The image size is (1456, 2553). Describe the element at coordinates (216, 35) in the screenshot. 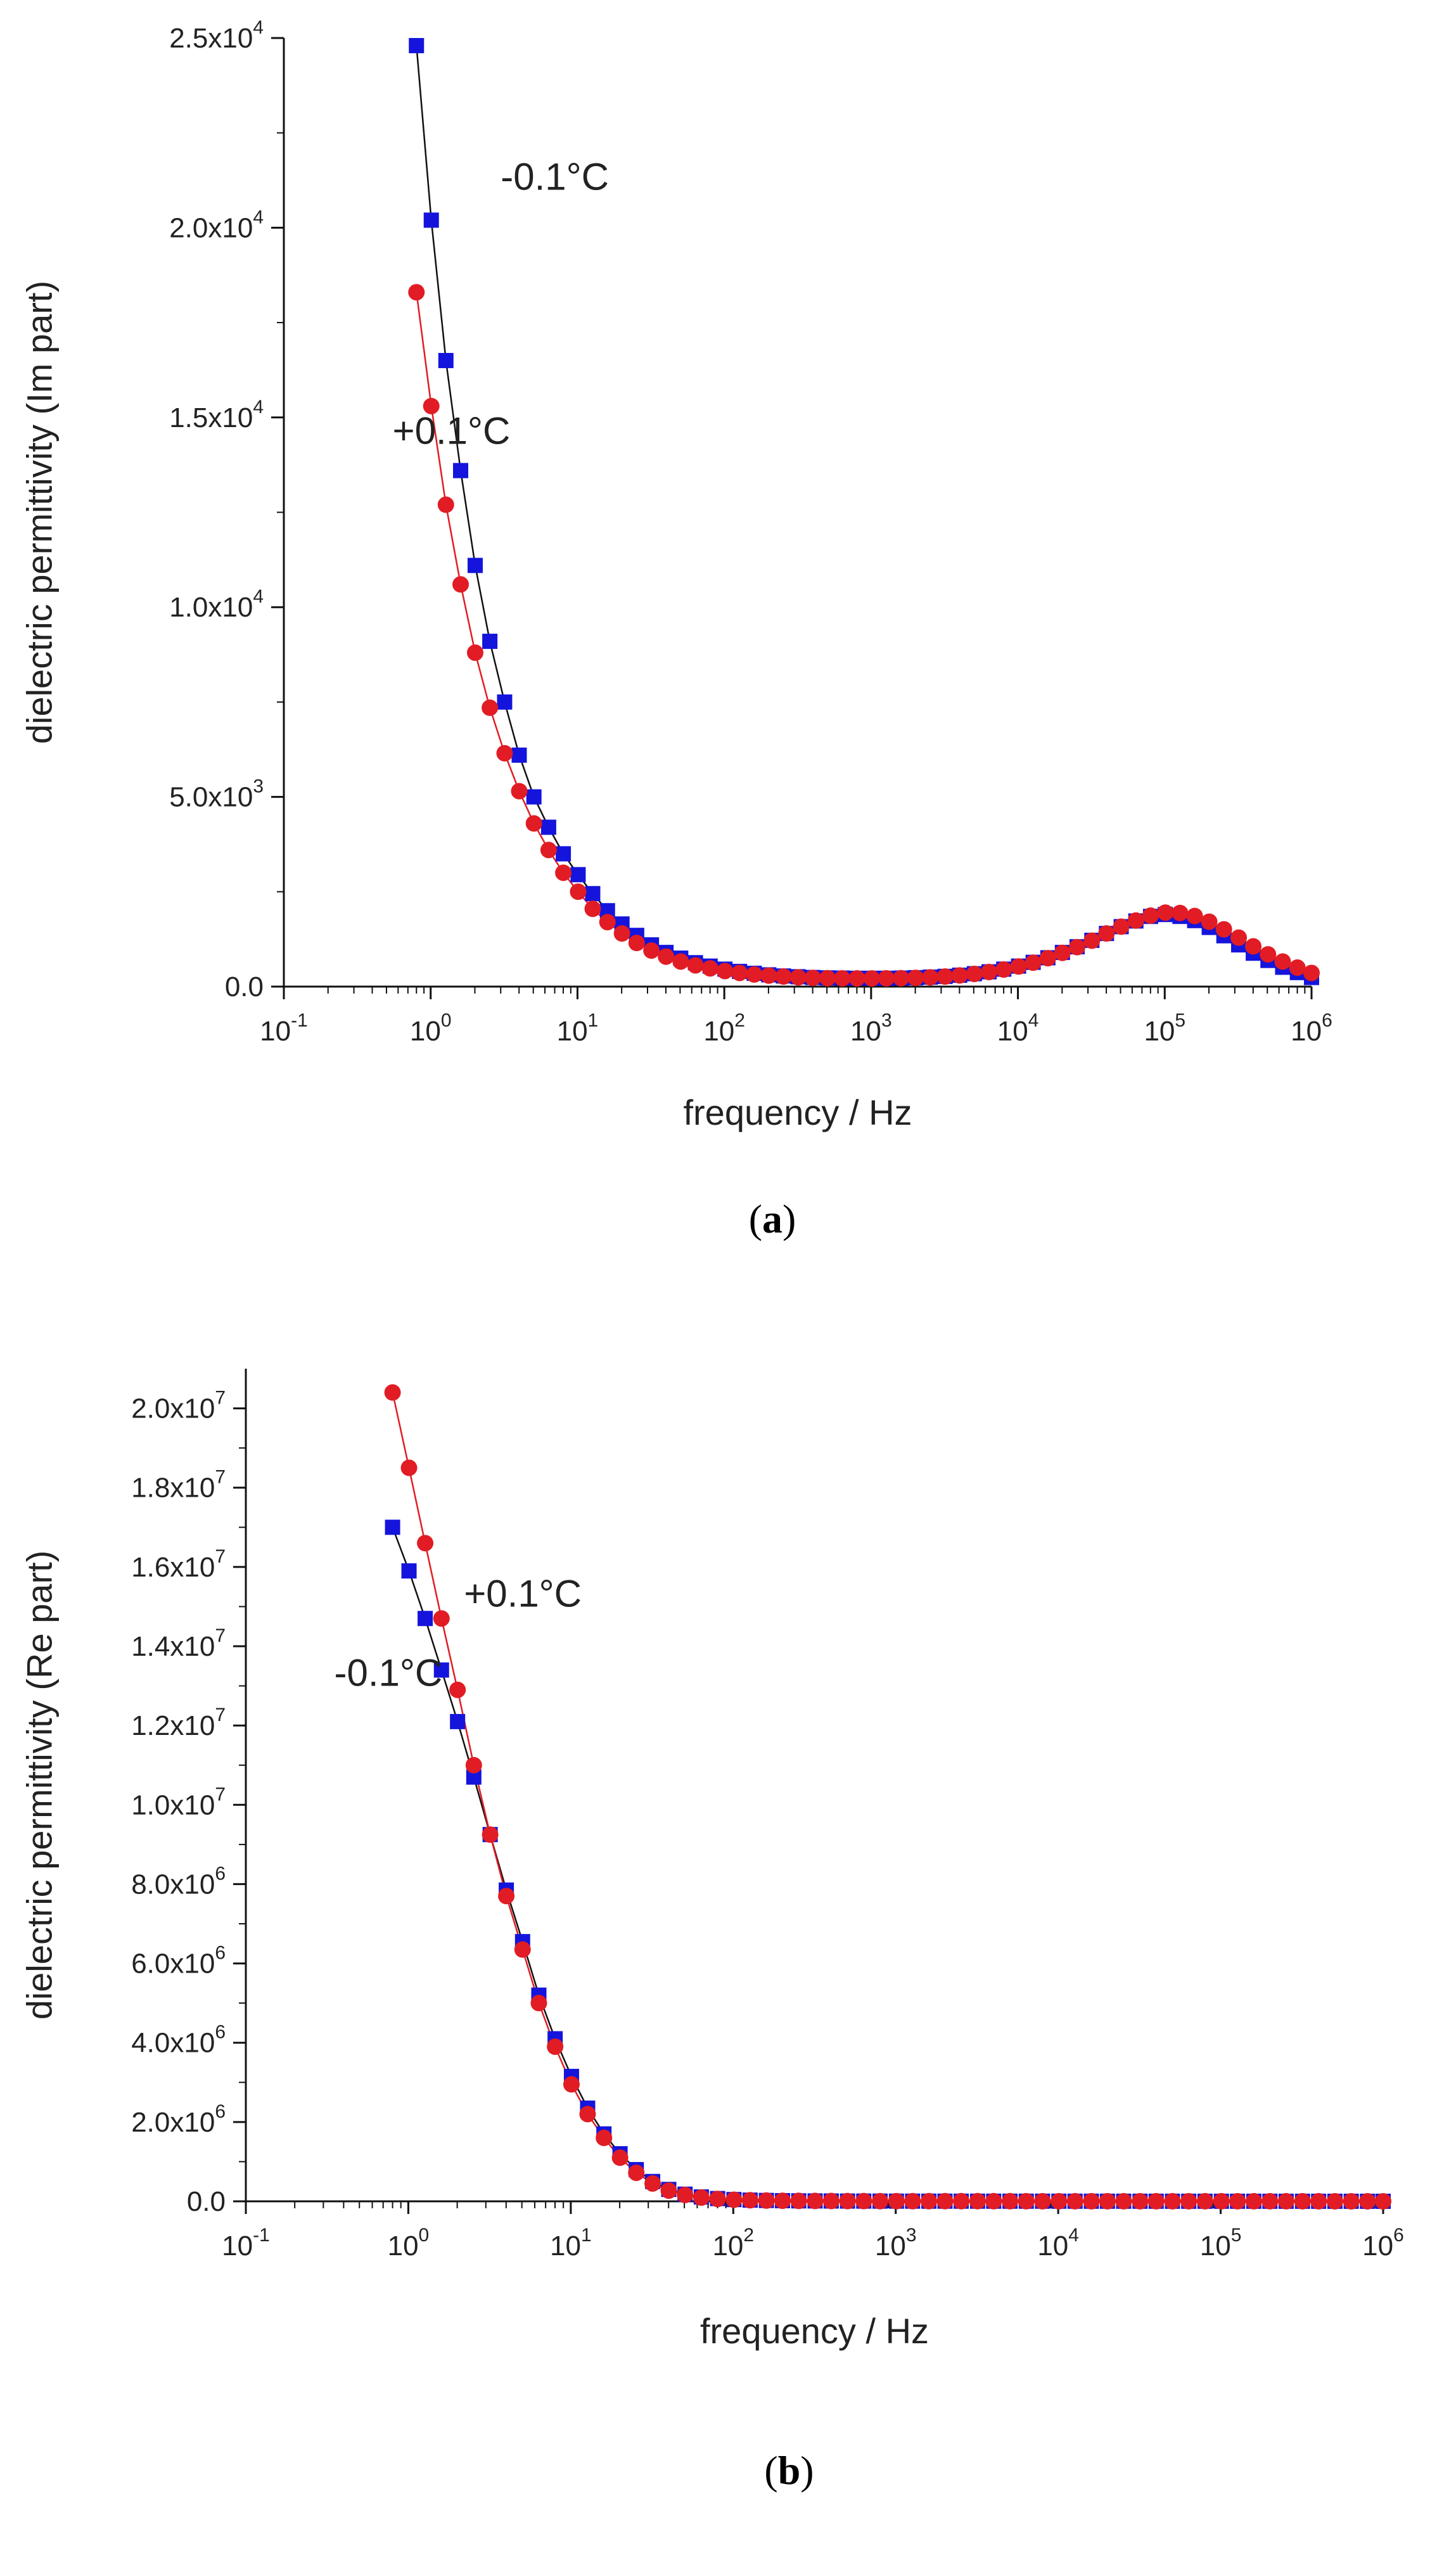

I see `y-tick-label: 2.5x10⁴` at that location.